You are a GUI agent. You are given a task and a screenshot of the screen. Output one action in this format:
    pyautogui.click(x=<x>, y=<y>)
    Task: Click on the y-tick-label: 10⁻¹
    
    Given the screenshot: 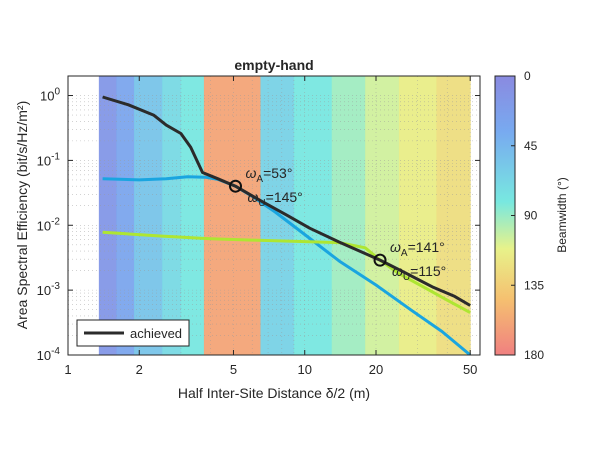 What is the action you would take?
    pyautogui.click(x=49, y=159)
    